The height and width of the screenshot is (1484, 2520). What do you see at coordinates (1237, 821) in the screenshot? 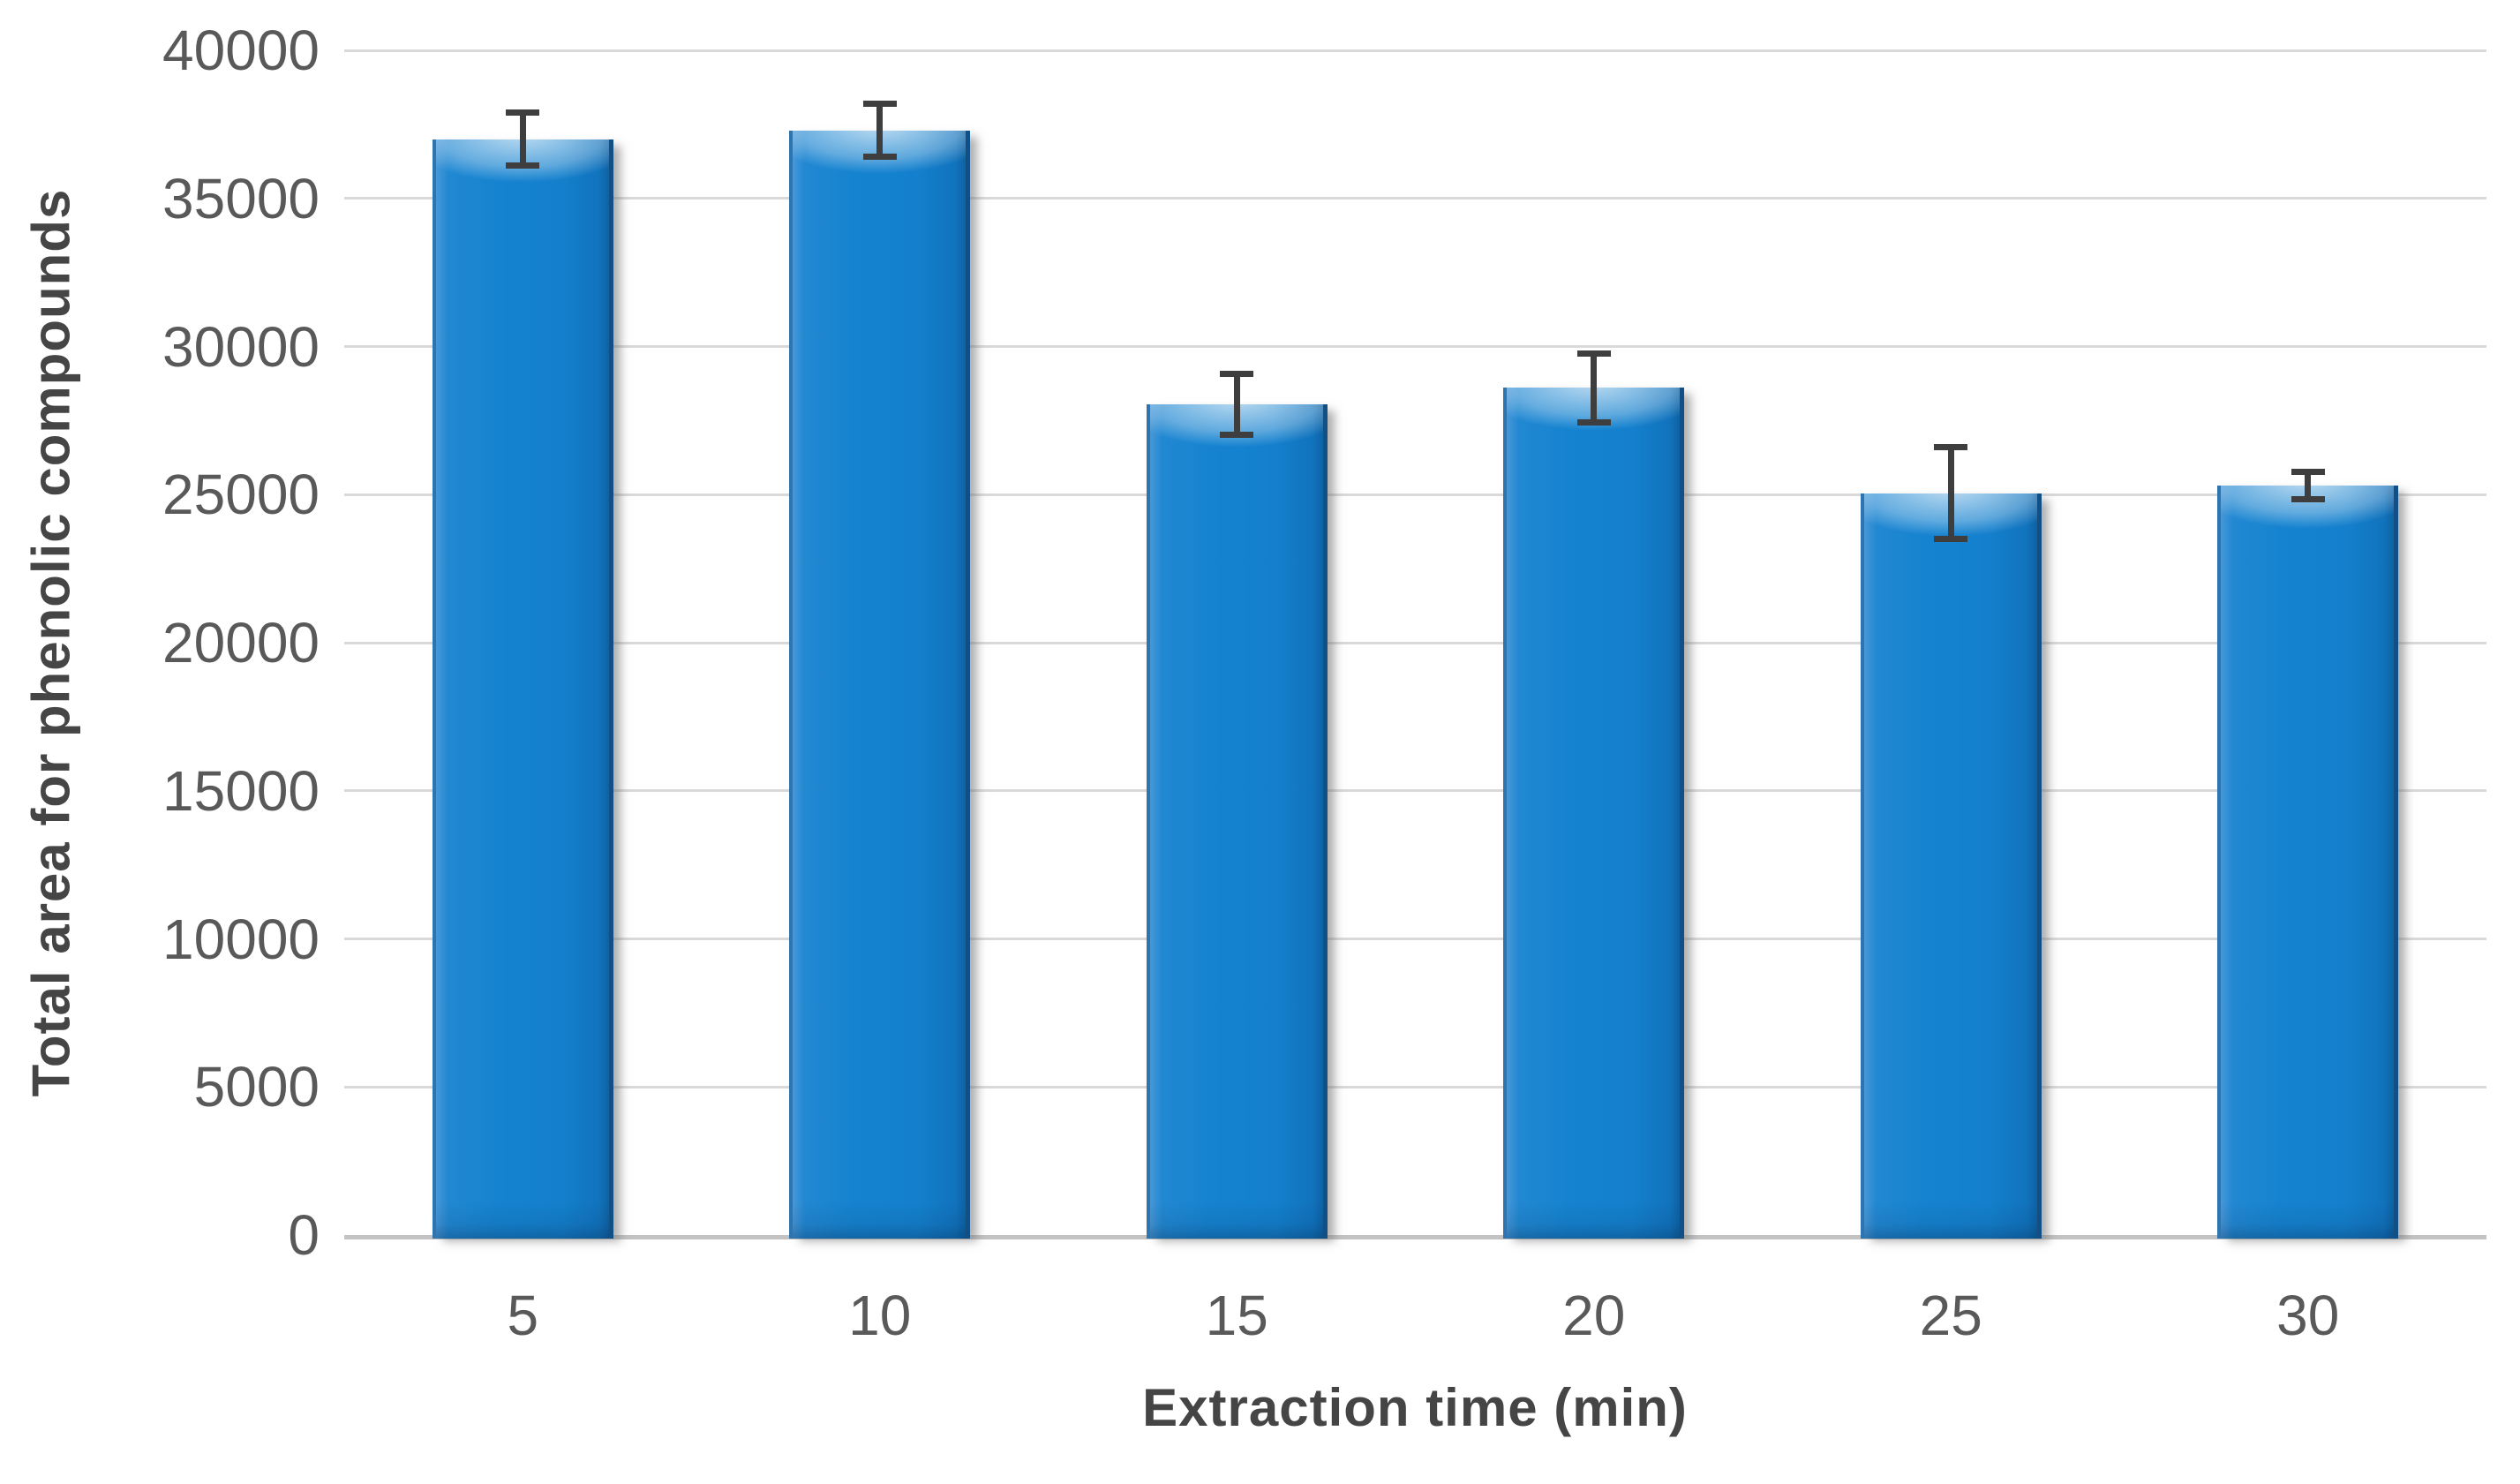
I see `bar-15min` at bounding box center [1237, 821].